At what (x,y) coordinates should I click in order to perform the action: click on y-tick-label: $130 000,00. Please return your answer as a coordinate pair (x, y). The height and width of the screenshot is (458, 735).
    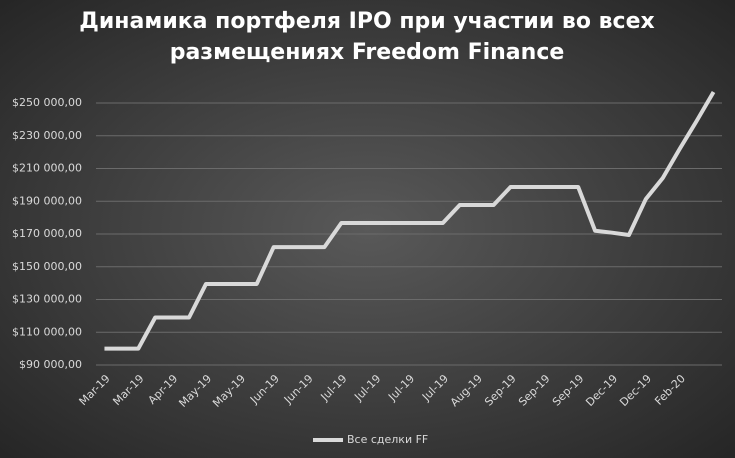
    Looking at the image, I should click on (47, 299).